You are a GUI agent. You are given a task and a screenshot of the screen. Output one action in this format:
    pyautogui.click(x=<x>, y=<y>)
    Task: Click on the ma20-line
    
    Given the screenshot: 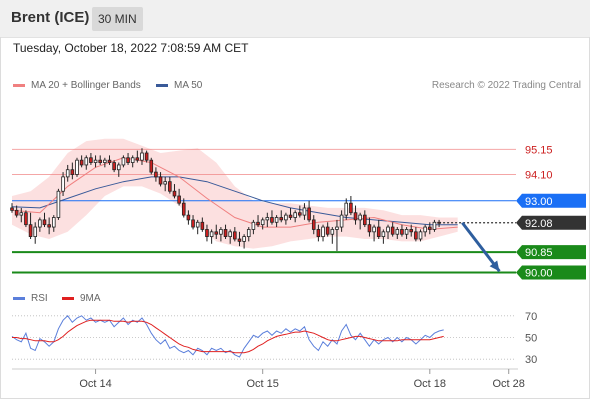 What is the action you would take?
    pyautogui.click(x=234, y=193)
    